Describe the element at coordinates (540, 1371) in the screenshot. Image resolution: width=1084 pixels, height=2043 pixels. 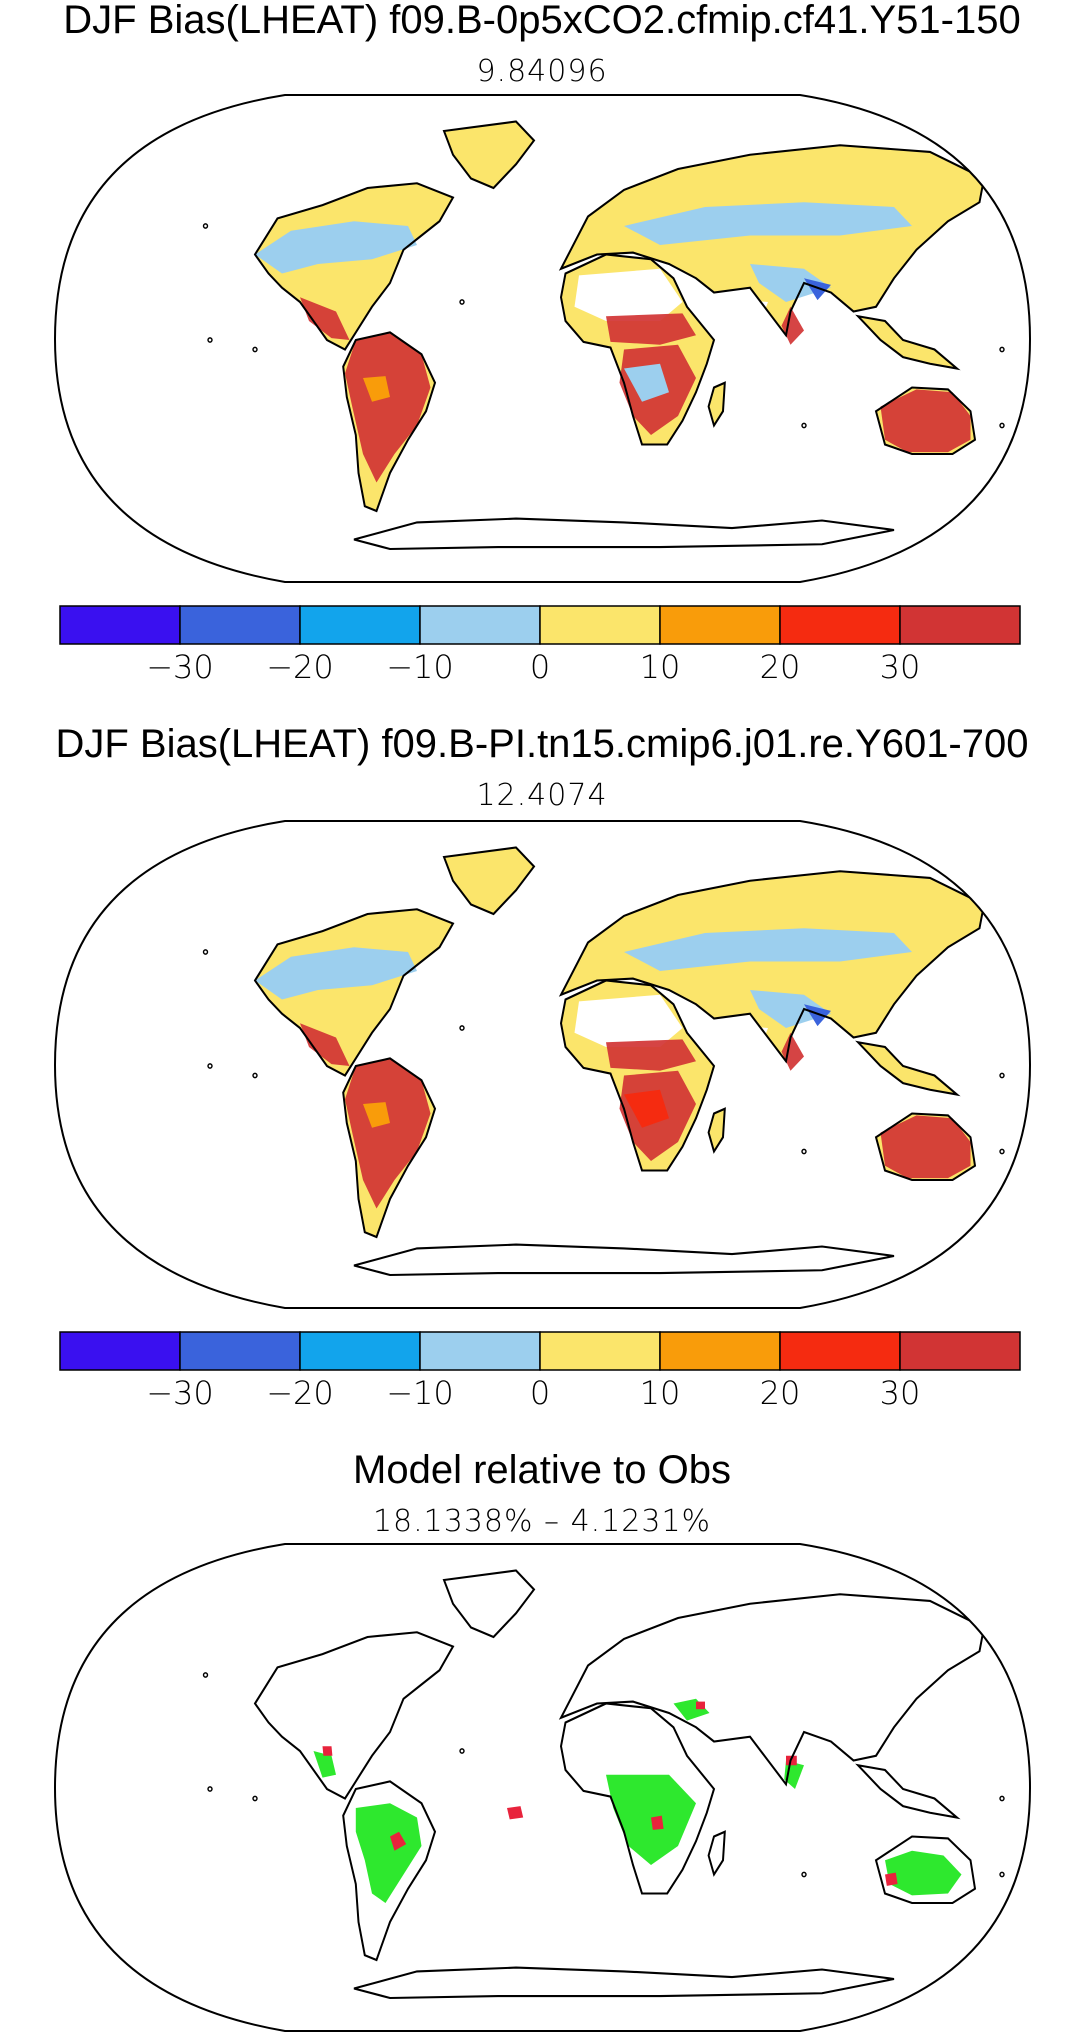
I see `panel2-colorbar: −30 −20 −10 0 10 20 30` at that location.